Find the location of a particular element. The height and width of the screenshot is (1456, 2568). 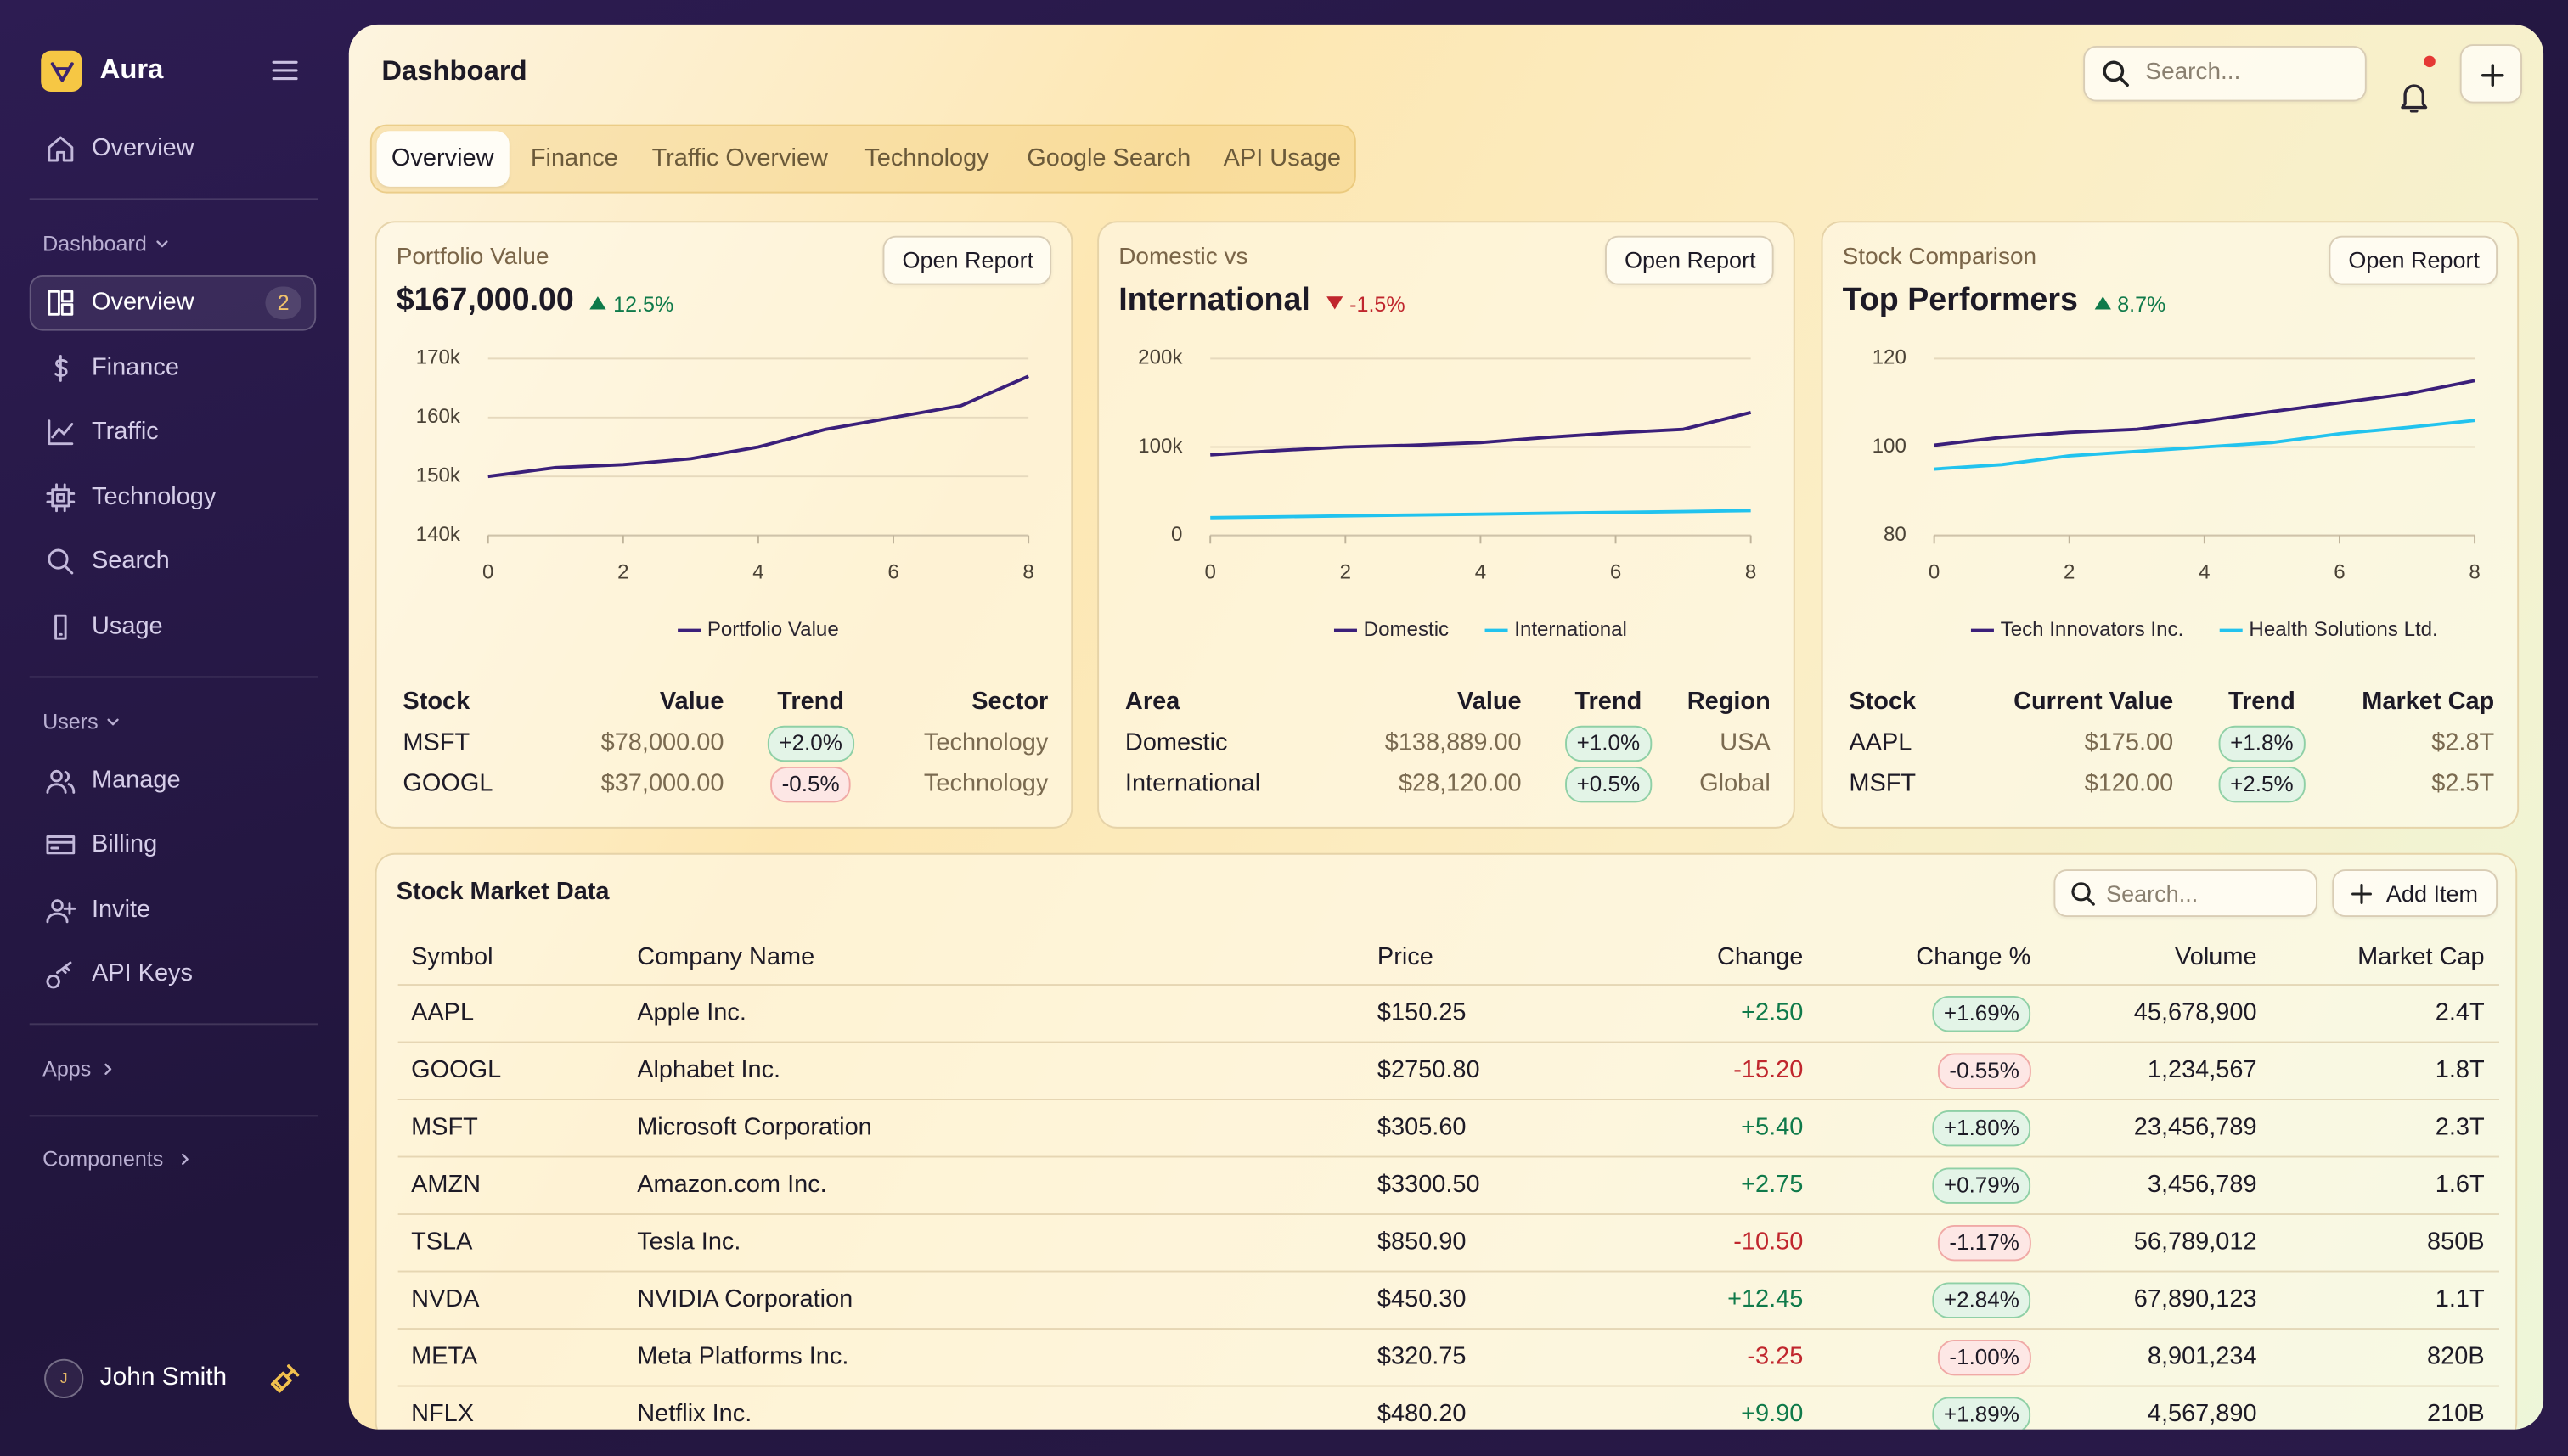

change-badge: +1.80% is located at coordinates (1981, 1128).